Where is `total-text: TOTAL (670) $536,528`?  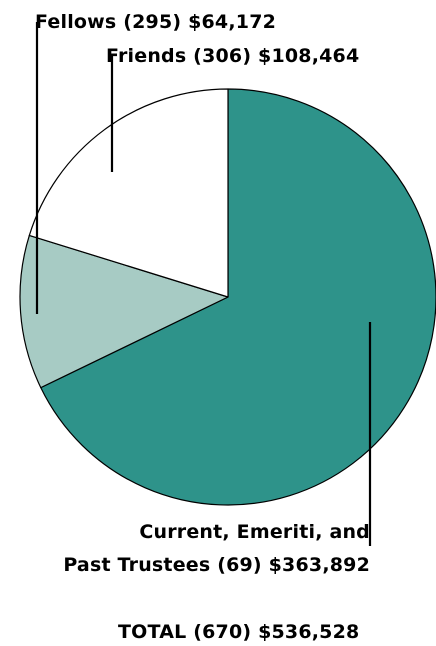 total-text: TOTAL (670) $536,528 is located at coordinates (239, 632).